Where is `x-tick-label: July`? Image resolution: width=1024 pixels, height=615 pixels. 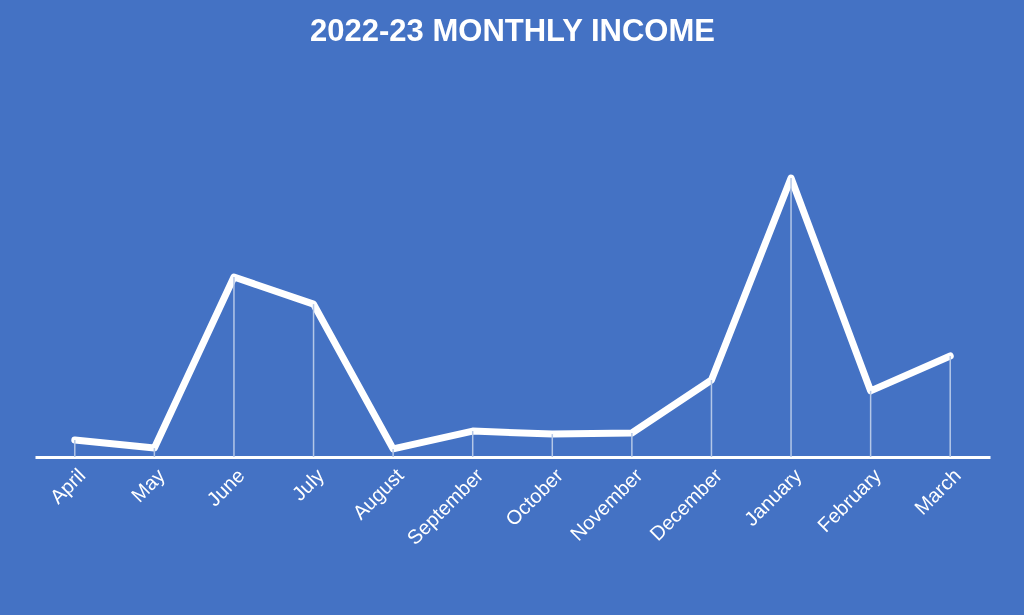
x-tick-label: July is located at coordinates (308, 484).